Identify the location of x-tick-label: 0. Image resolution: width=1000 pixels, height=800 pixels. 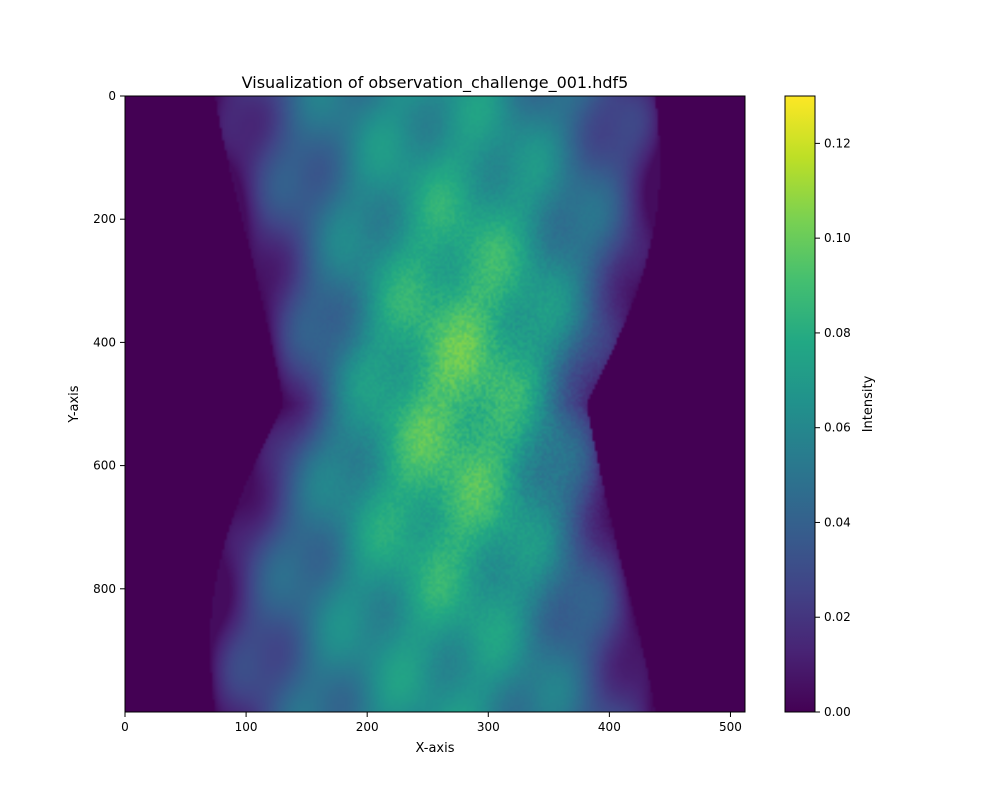
(125, 727).